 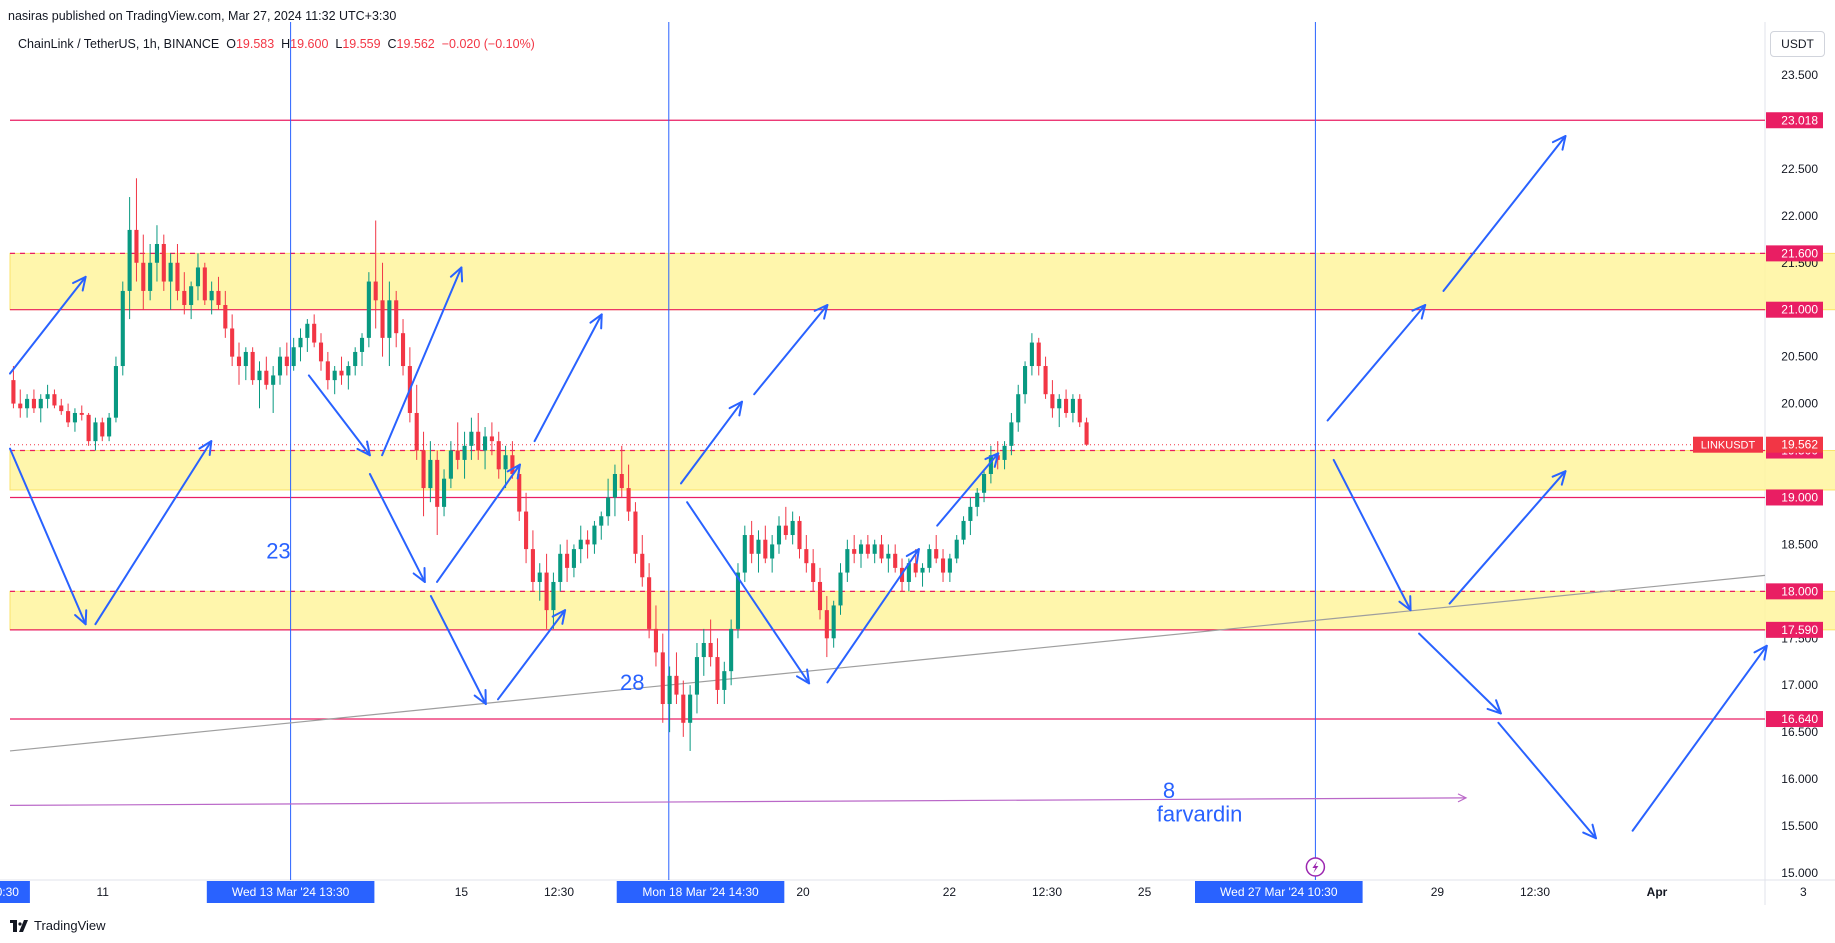 I want to click on y-tick-label: 22.500, so click(x=1799, y=169).